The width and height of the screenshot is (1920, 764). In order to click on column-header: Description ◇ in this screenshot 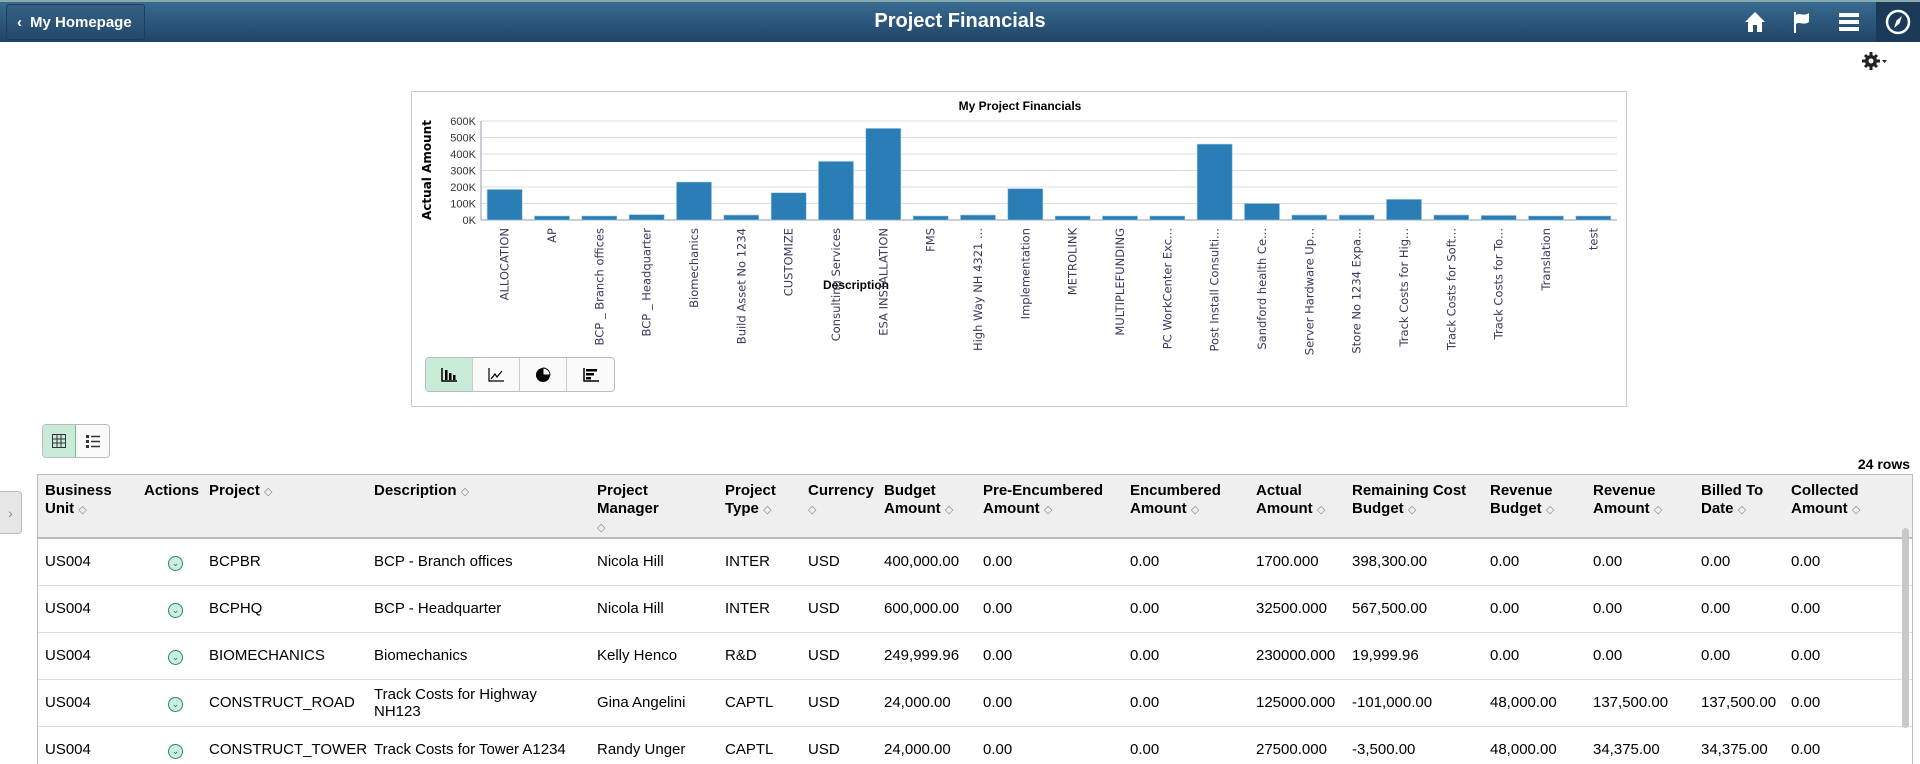, I will do `click(478, 507)`.